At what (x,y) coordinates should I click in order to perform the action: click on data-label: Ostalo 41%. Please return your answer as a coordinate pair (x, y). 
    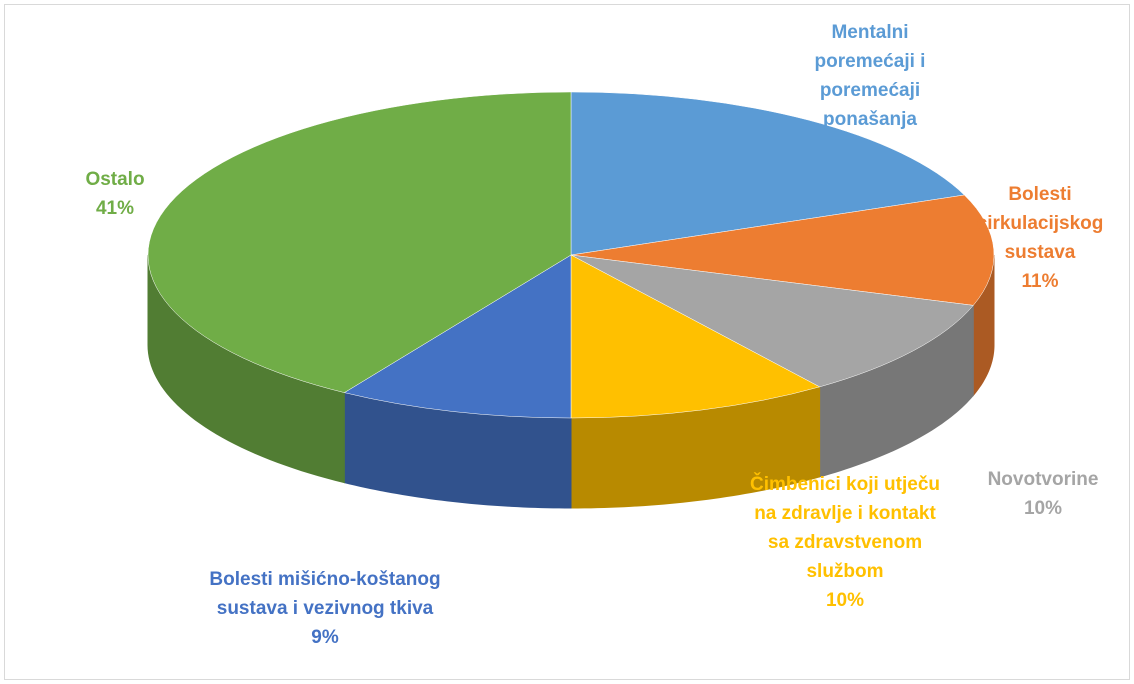
    Looking at the image, I should click on (115, 194).